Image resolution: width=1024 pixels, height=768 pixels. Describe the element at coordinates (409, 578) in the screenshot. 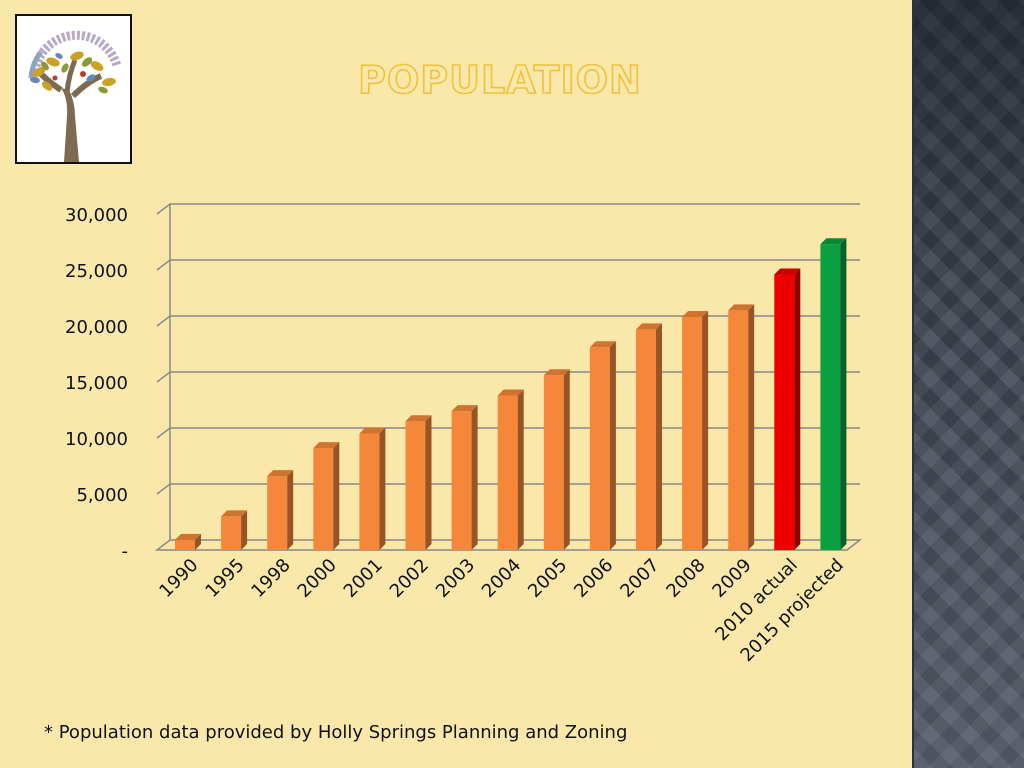

I see `x-tick-label: 2002` at that location.